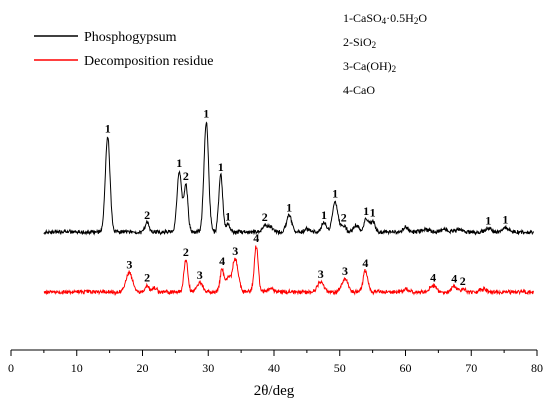 This screenshot has width=550, height=410. Describe the element at coordinates (11, 368) in the screenshot. I see `x-tick-label: 0` at that location.